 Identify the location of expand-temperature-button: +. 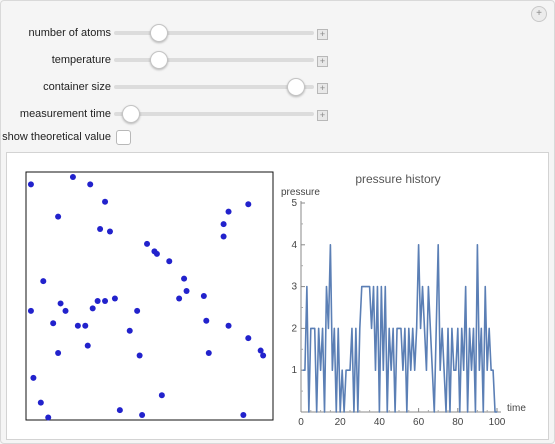
(322, 61).